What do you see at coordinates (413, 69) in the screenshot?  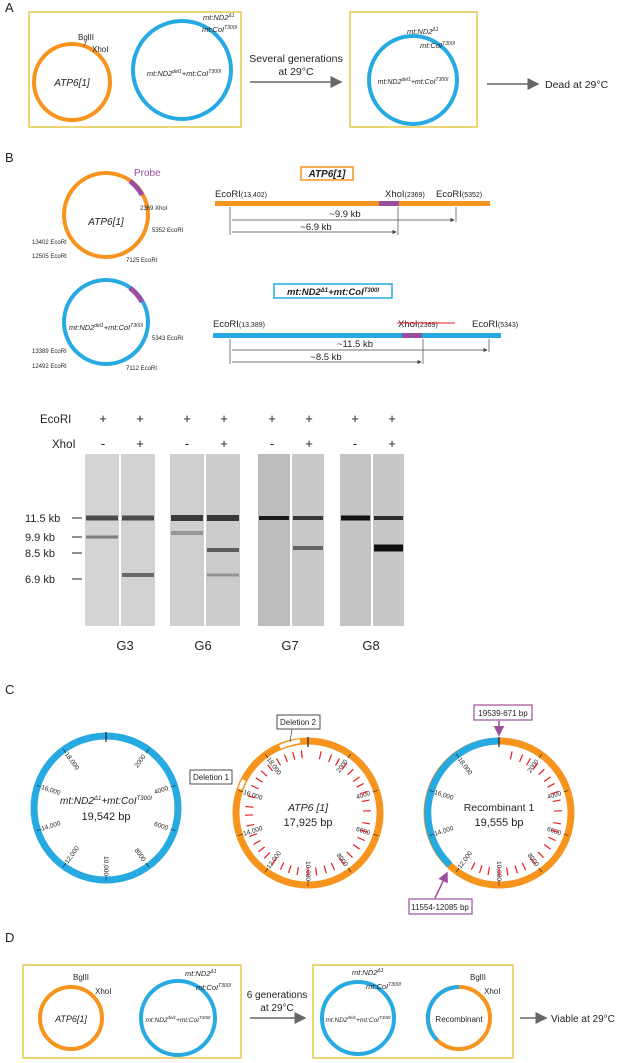 I see `panel-a-box-right` at bounding box center [413, 69].